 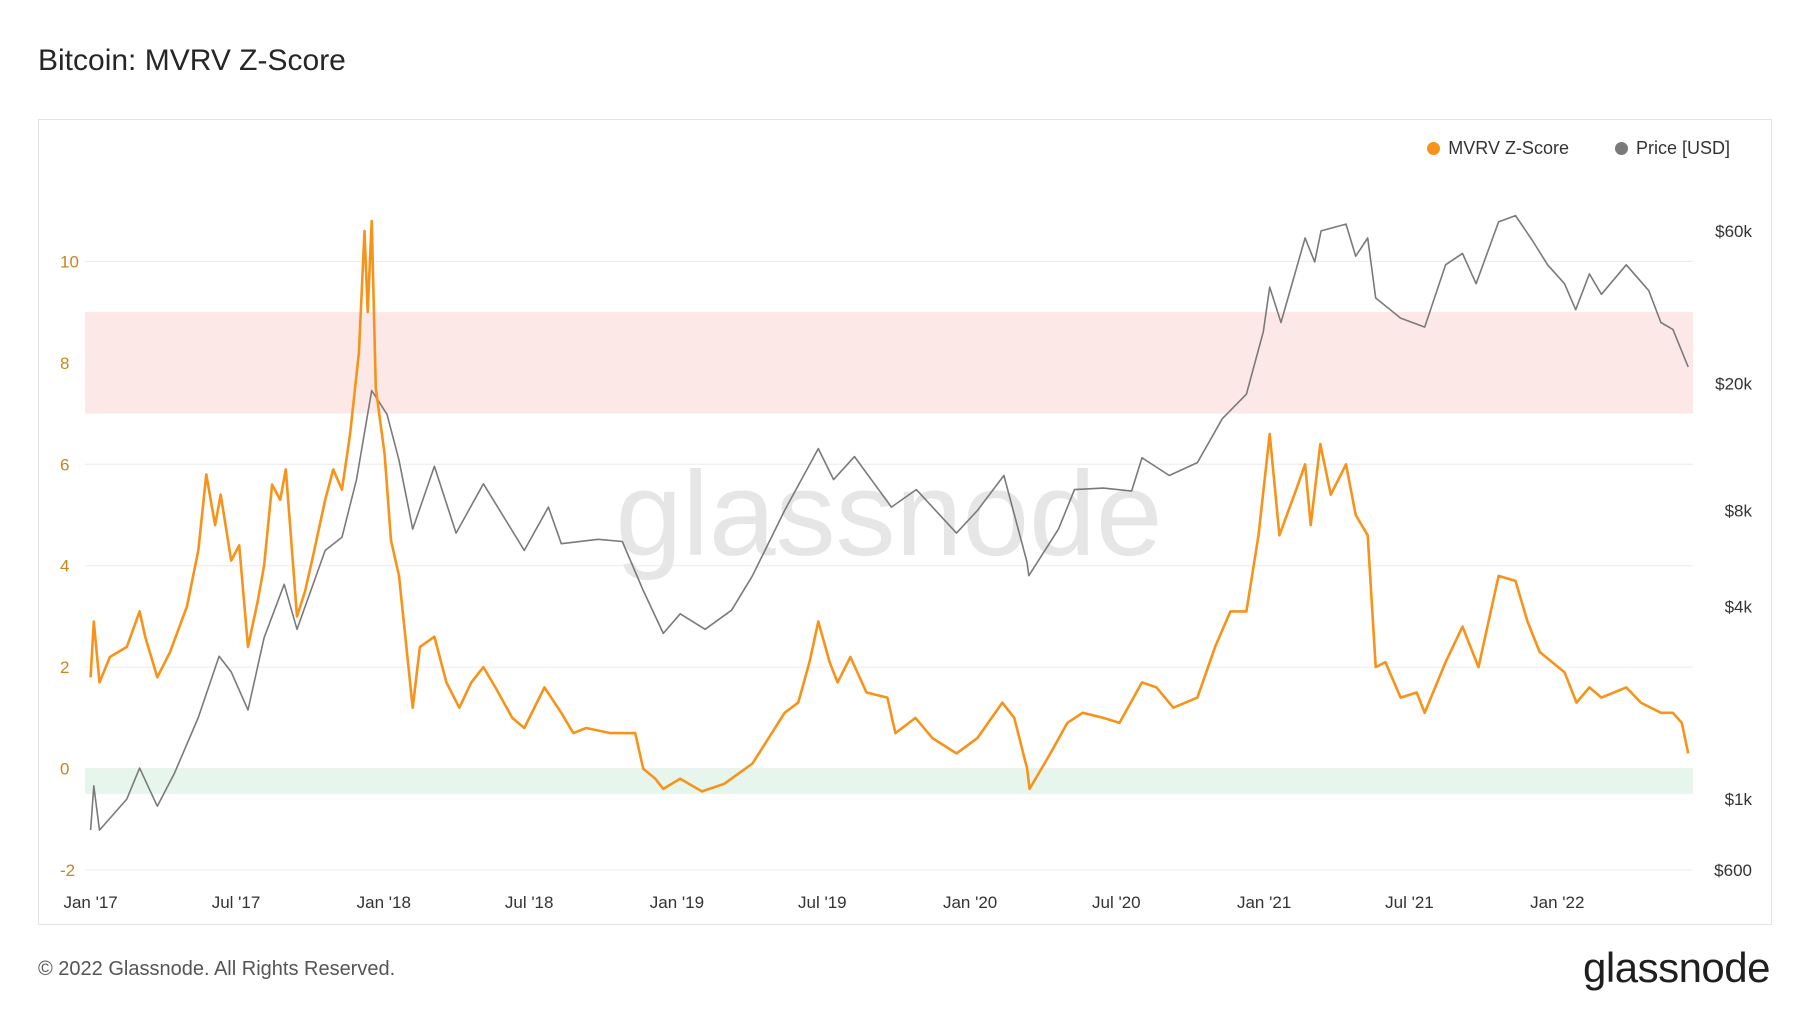 I want to click on x-tick-label: Jul '17, so click(x=236, y=902).